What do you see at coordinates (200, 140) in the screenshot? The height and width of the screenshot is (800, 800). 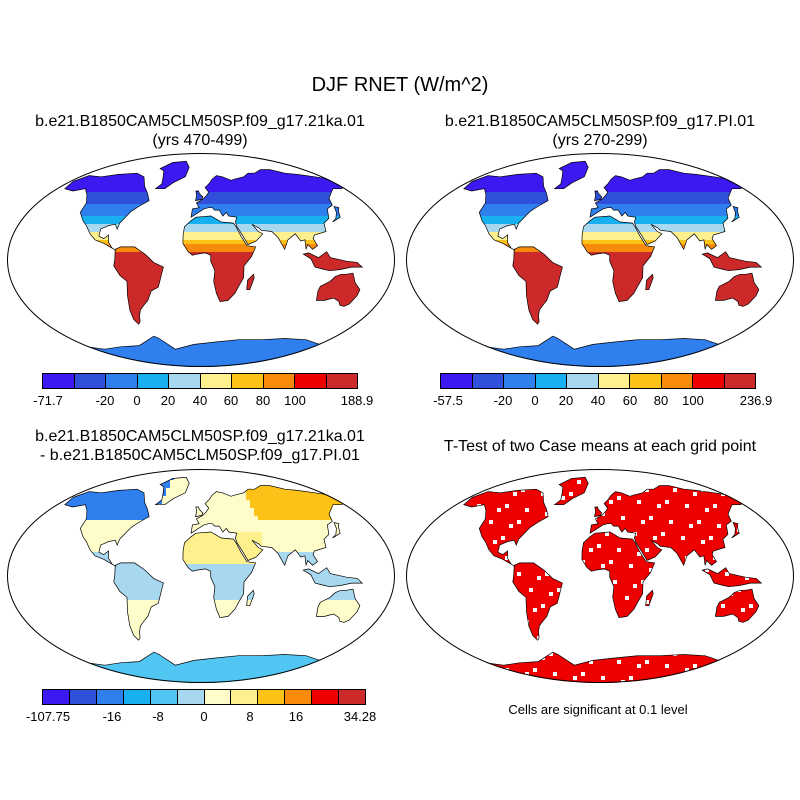 I see `panel-title-line2: (yrs 470-499)` at bounding box center [200, 140].